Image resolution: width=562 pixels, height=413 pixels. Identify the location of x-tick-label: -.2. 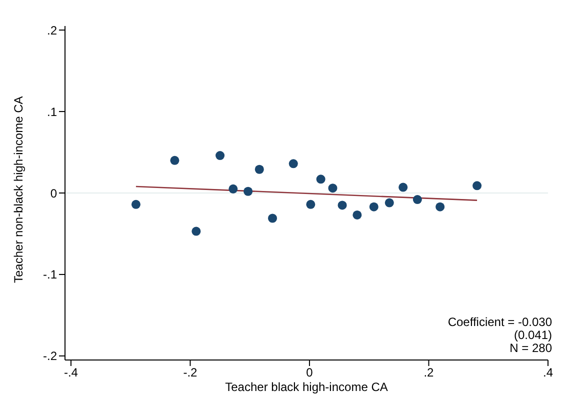
(190, 373).